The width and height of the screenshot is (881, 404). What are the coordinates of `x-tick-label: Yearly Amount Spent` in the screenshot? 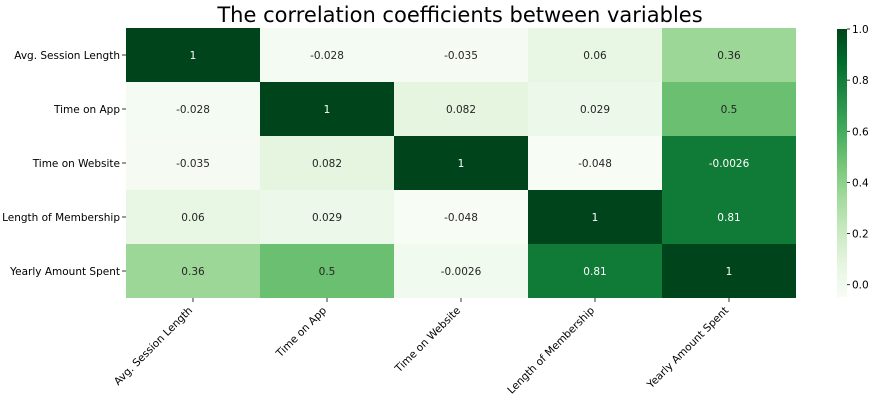 It's located at (687, 348).